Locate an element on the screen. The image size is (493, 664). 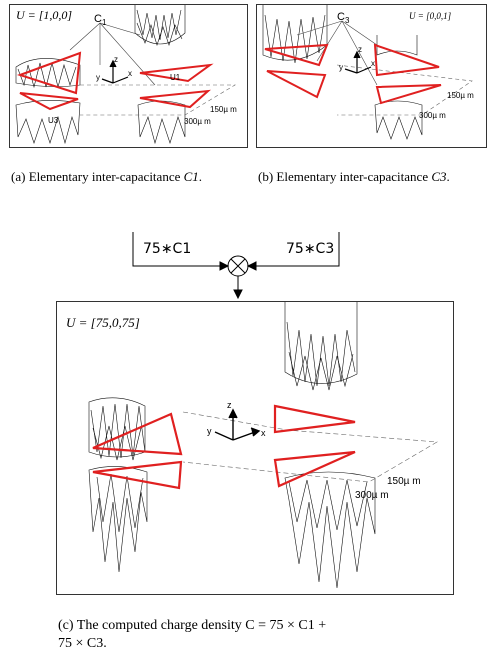
triangle-c-right-lower is located at coordinates (314, 469).